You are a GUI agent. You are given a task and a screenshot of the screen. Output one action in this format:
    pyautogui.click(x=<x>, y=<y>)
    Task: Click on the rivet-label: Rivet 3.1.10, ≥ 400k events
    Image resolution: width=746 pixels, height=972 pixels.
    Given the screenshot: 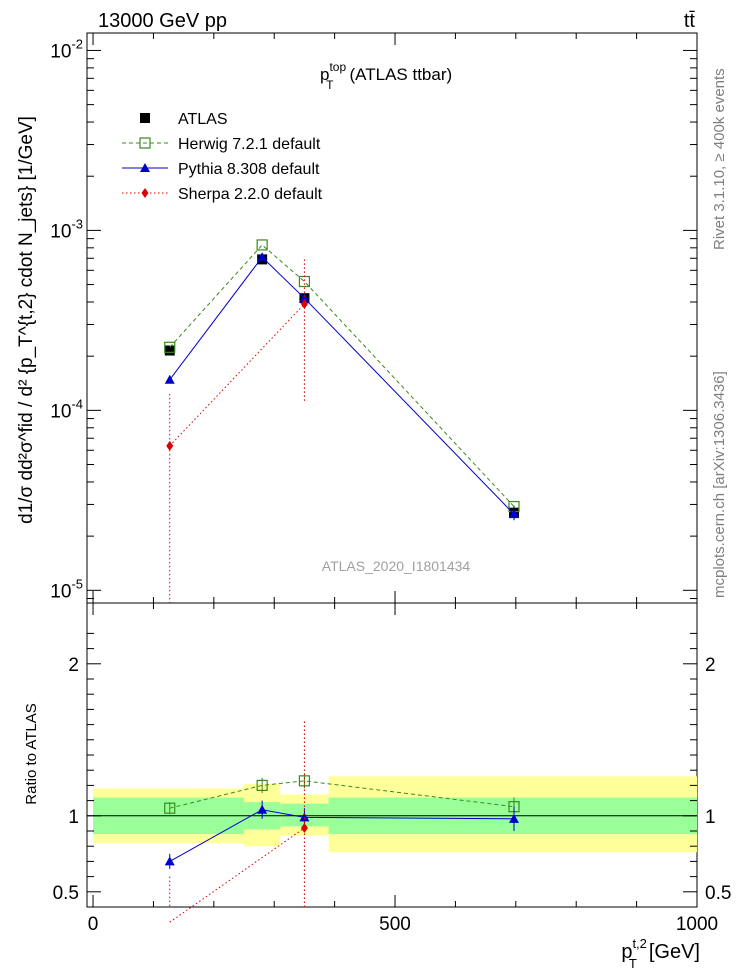 What is the action you would take?
    pyautogui.click(x=719, y=159)
    